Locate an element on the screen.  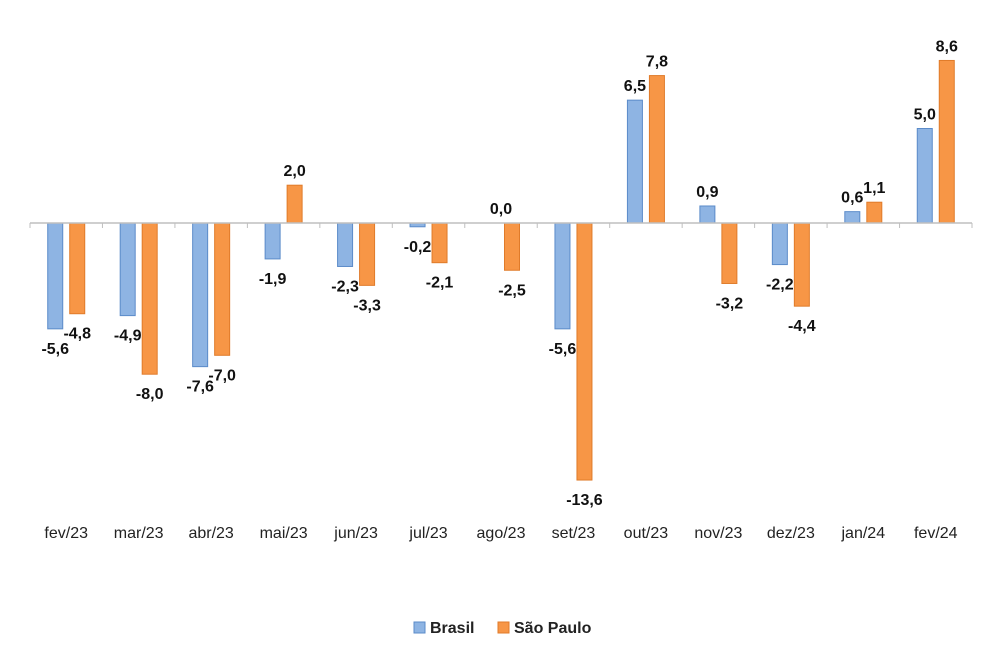
value-label-brasil: -1,9 is located at coordinates (273, 279).